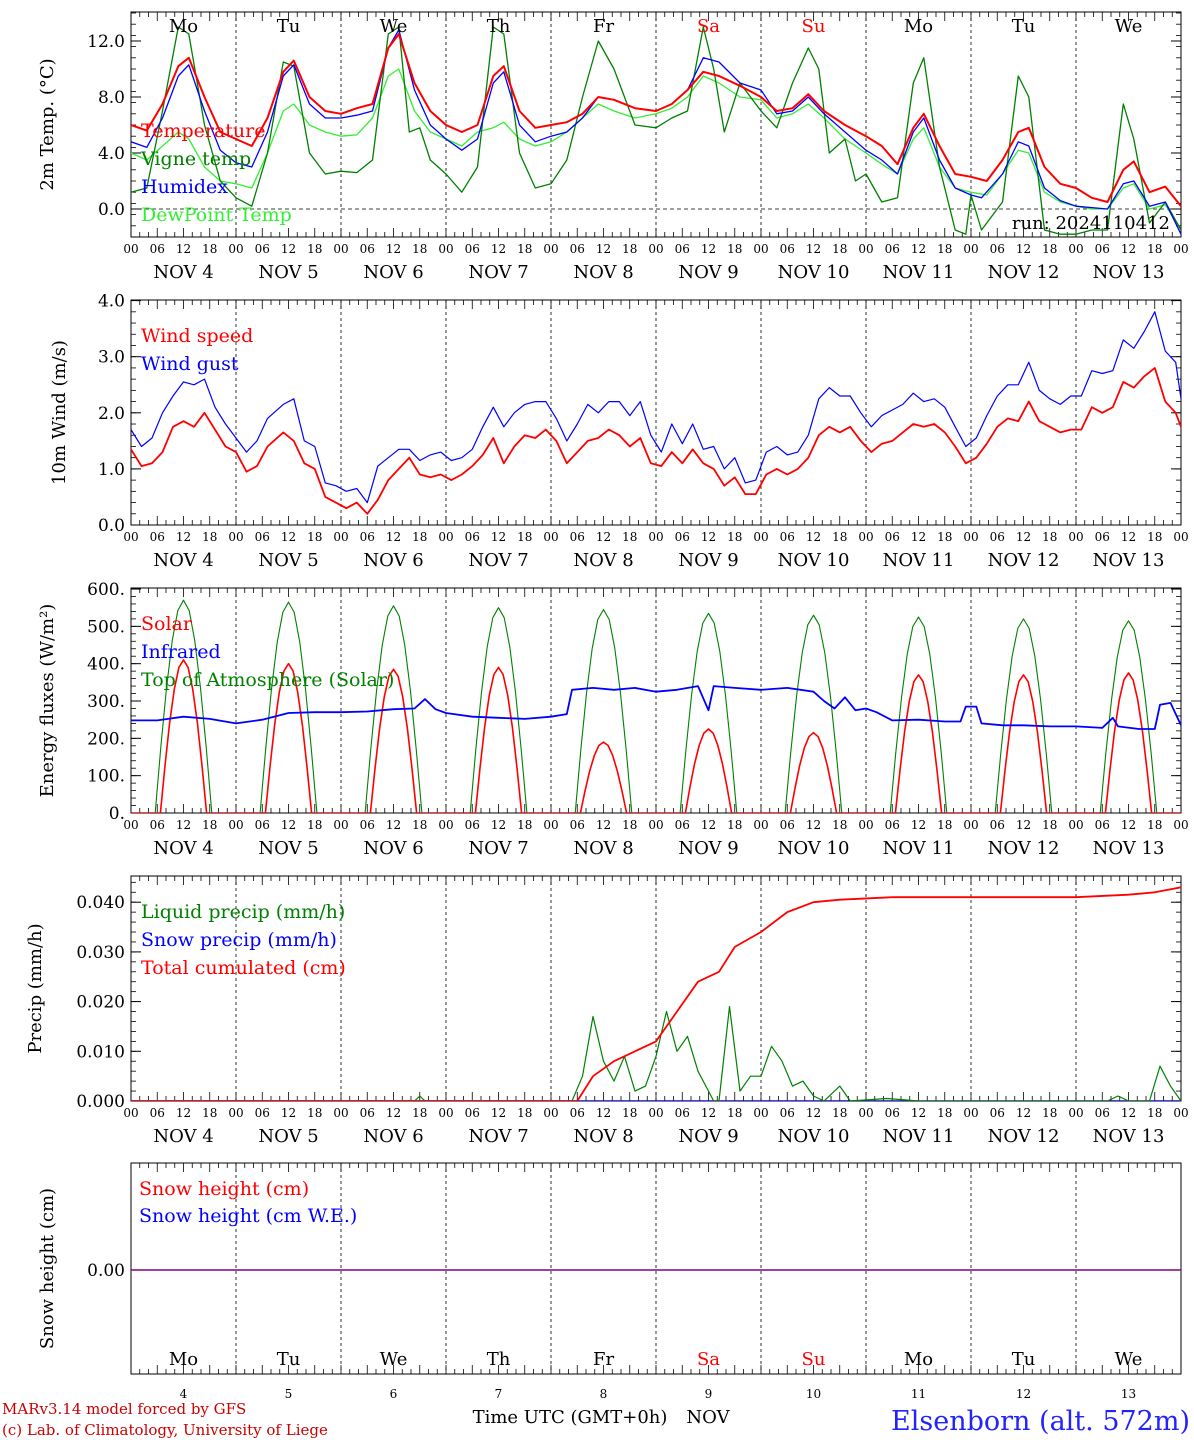  What do you see at coordinates (499, 26) in the screenshot?
I see `weekday-label: Th` at bounding box center [499, 26].